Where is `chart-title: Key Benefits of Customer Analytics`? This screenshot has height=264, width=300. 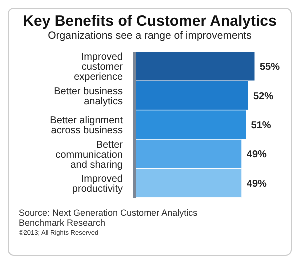 chart-title: Key Benefits of Customer Analytics is located at coordinates (150, 21).